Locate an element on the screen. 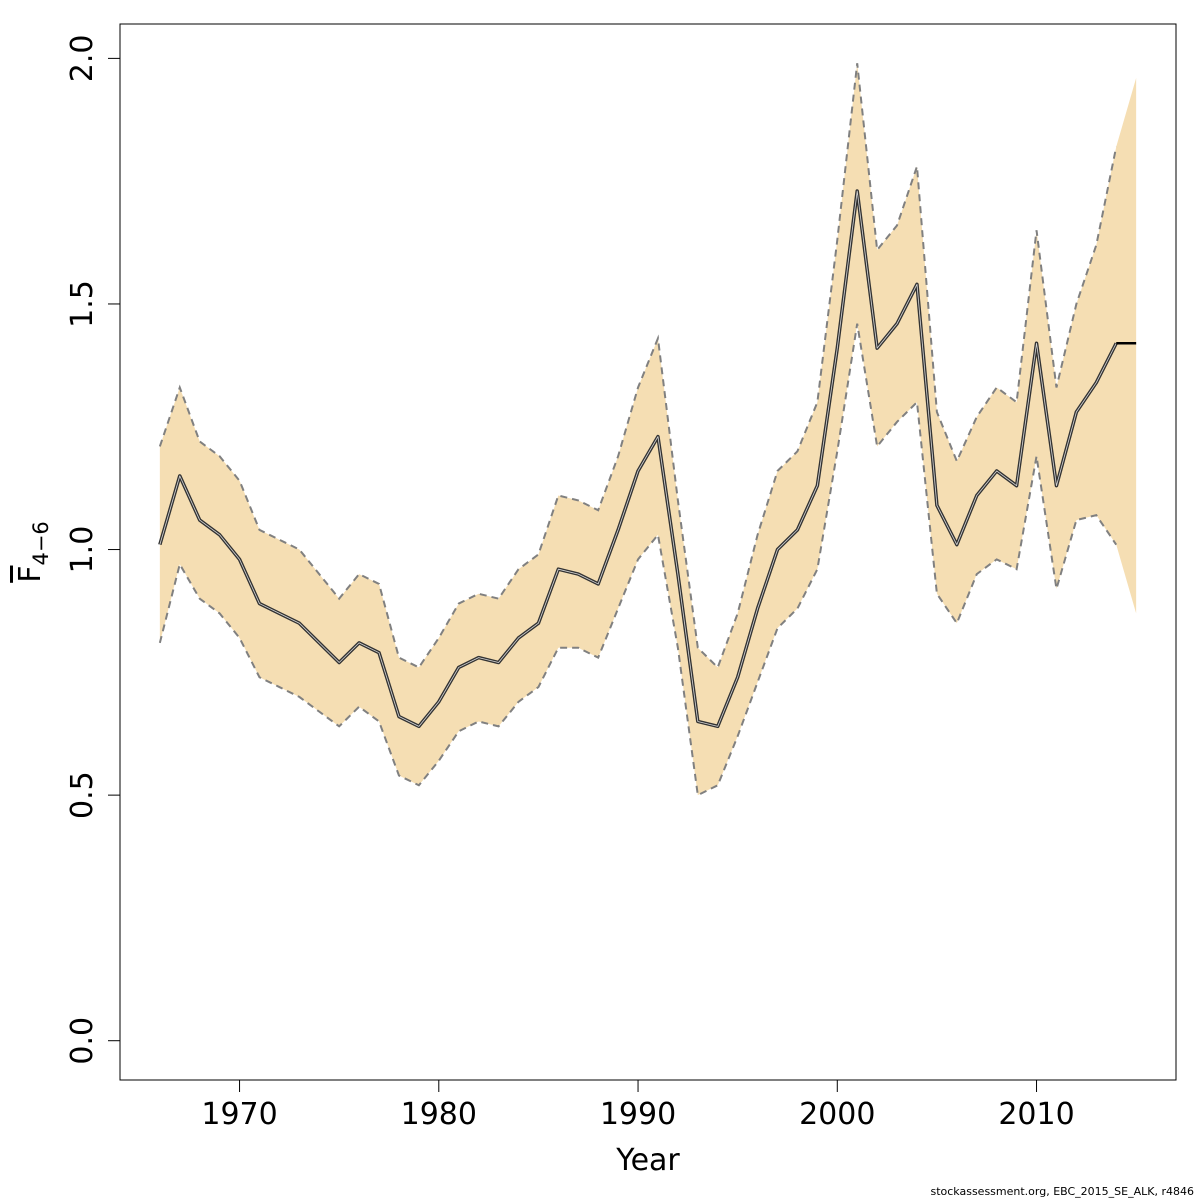  y-axis-title: F4−6 is located at coordinates (33, 552).